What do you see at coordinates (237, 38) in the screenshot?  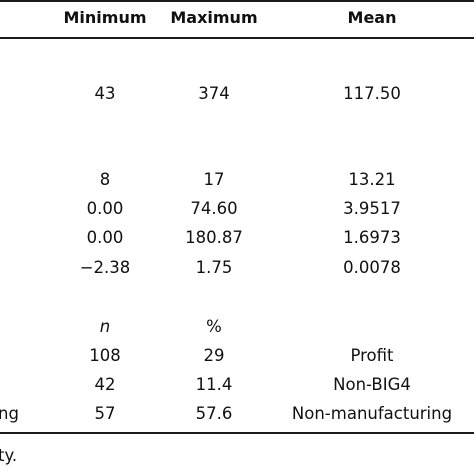 I see `header-rule` at bounding box center [237, 38].